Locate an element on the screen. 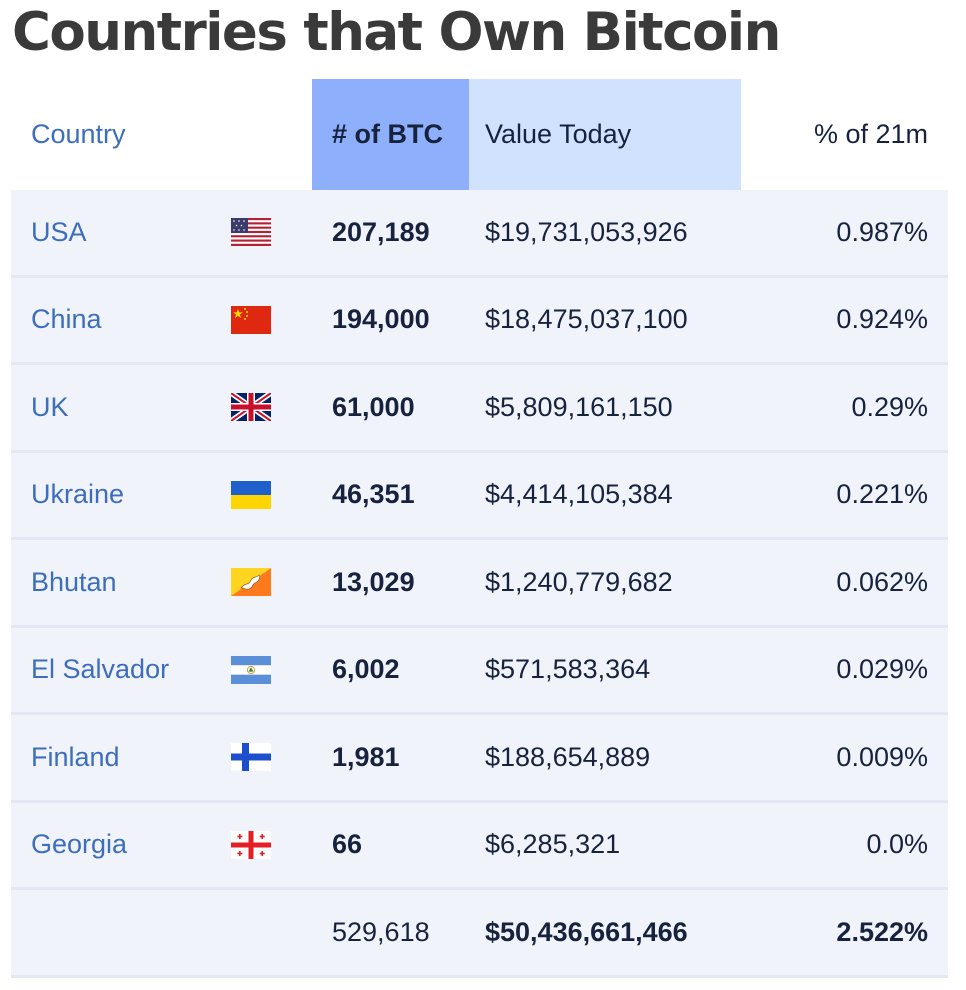  ukraine-flag-icon is located at coordinates (251, 494).